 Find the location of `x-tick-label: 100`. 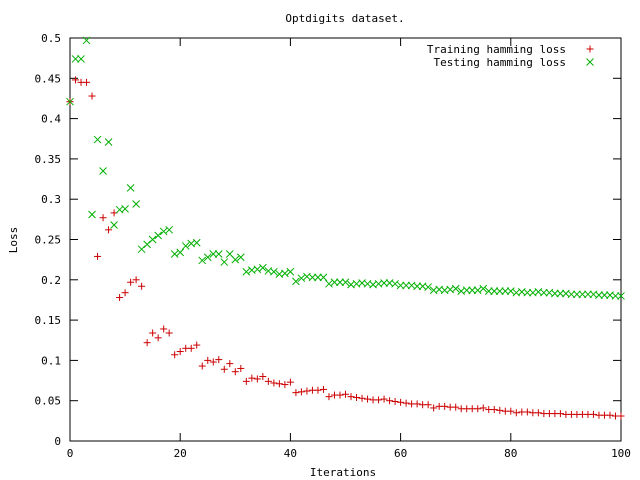

x-tick-label: 100 is located at coordinates (621, 453).